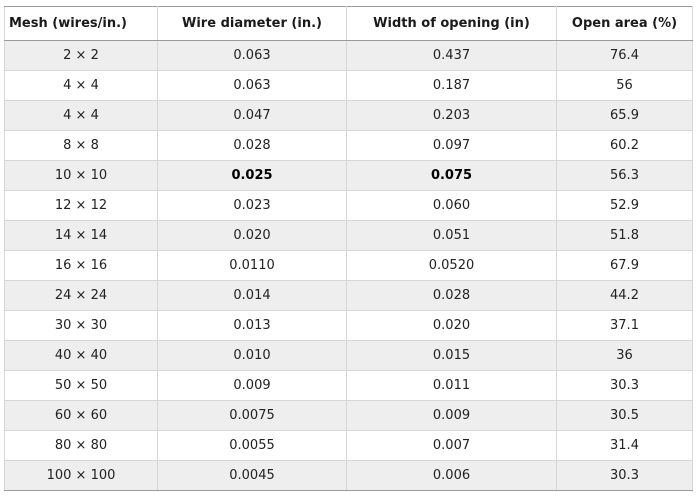 This screenshot has height=500, width=700. I want to click on cell-wire-diameter: 0.014, so click(252, 295).